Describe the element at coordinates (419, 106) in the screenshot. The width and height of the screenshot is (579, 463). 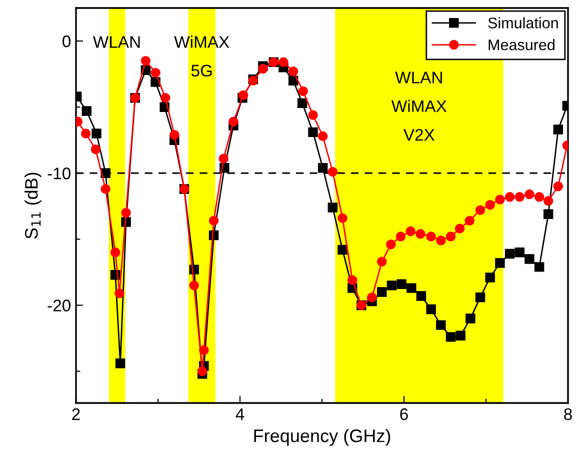
I see `band-label: WLAN WiMAX V2X` at that location.